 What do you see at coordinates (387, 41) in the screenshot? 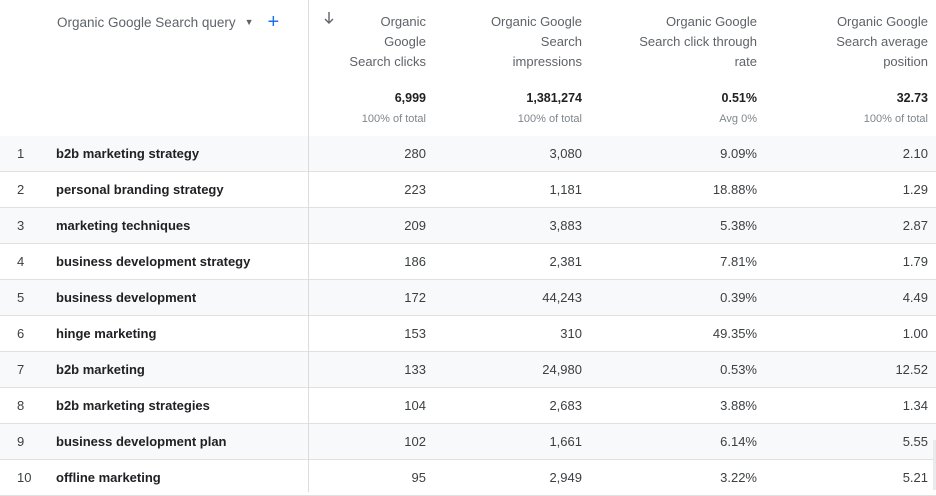
I see `column-header-clicks: Organic Google Search clicks` at bounding box center [387, 41].